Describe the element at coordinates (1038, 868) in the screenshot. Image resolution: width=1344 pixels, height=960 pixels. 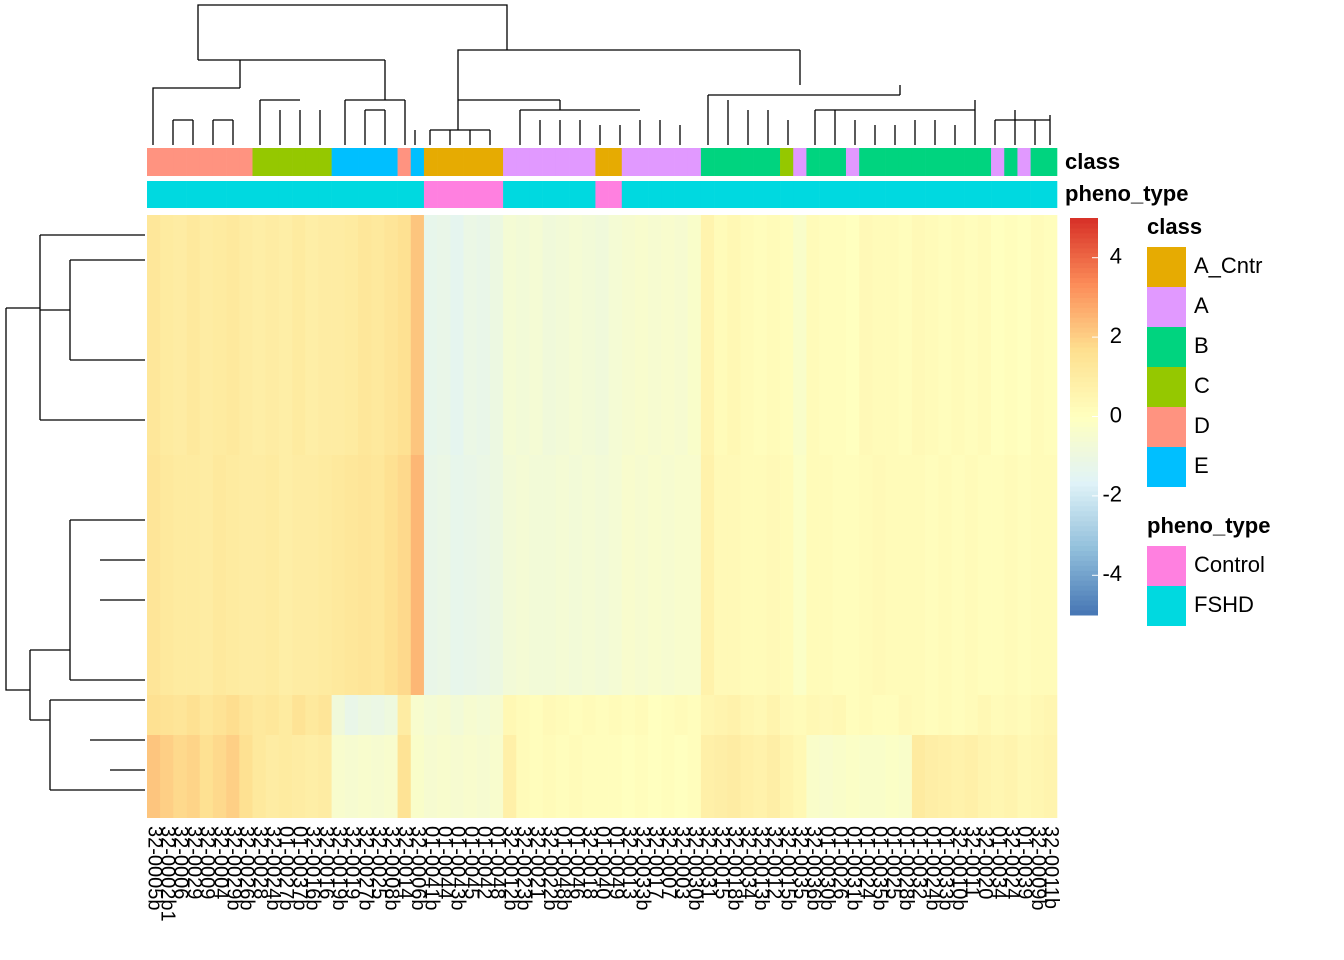
I see `column-label: 32-0009b` at that location.